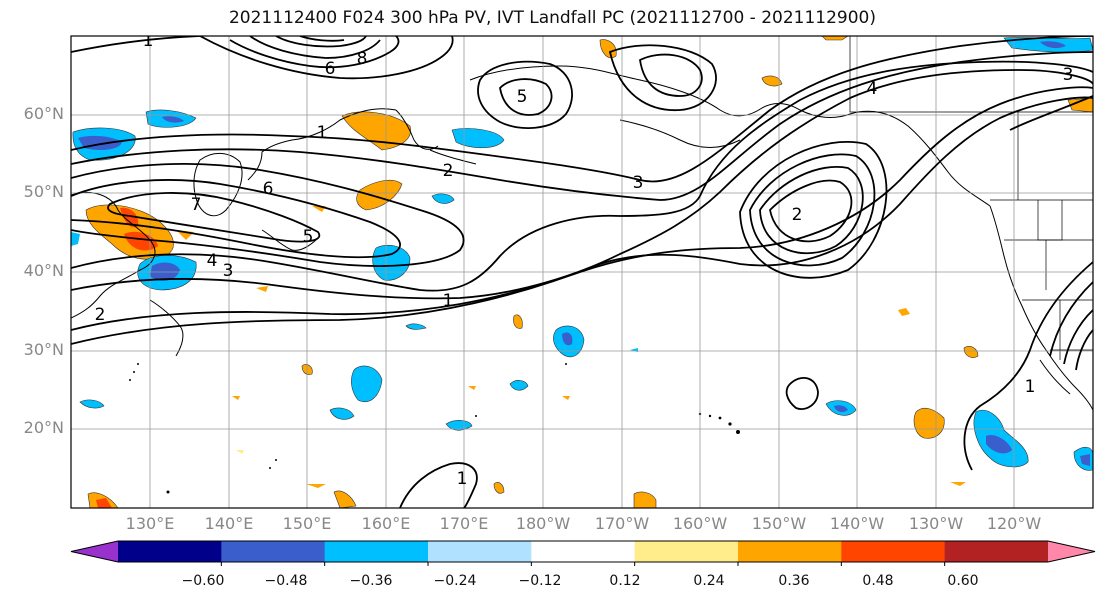 The image size is (1105, 601). I want to click on contour-label: 7, so click(196, 205).